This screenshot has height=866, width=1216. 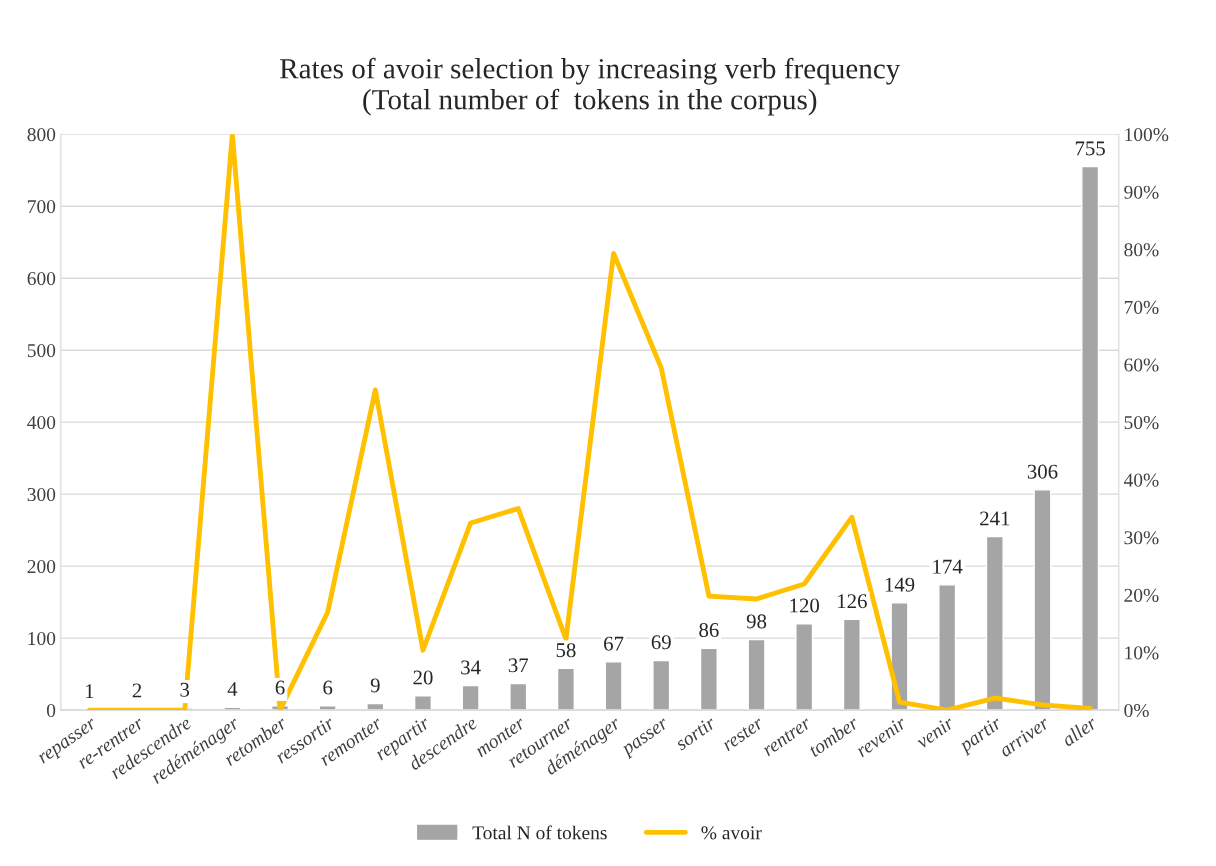 What do you see at coordinates (1141, 192) in the screenshot?
I see `y2-tick-label: 90%` at bounding box center [1141, 192].